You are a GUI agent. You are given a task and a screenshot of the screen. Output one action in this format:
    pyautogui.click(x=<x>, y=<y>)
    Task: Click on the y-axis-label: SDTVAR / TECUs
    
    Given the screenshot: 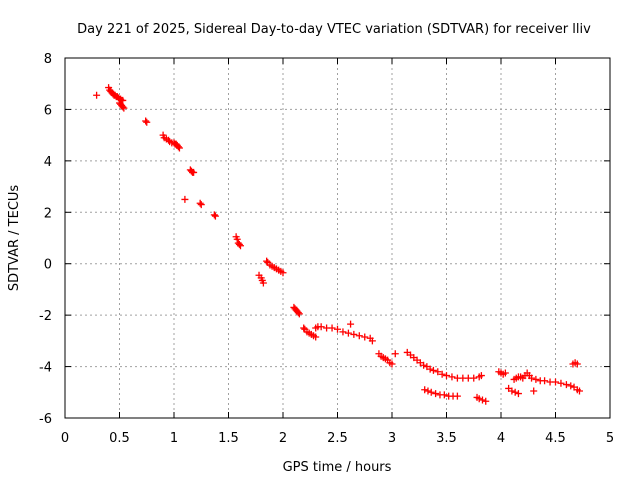 What is the action you would take?
    pyautogui.click(x=14, y=238)
    